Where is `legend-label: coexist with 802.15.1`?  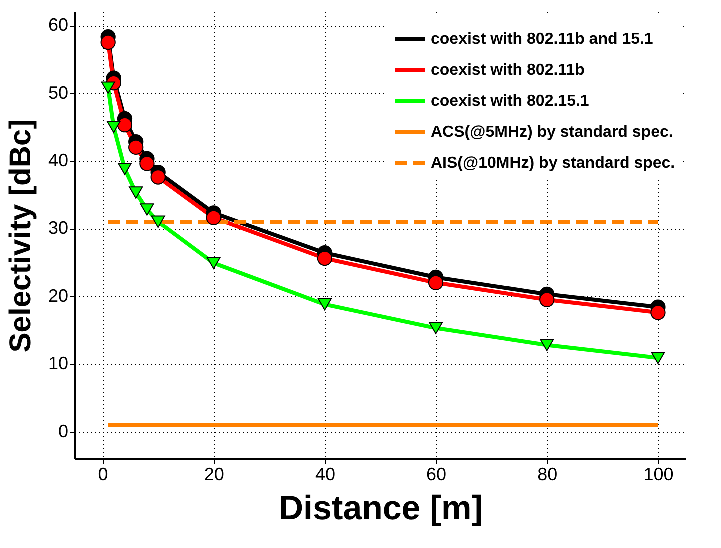 legend-label: coexist with 802.15.1 is located at coordinates (510, 101).